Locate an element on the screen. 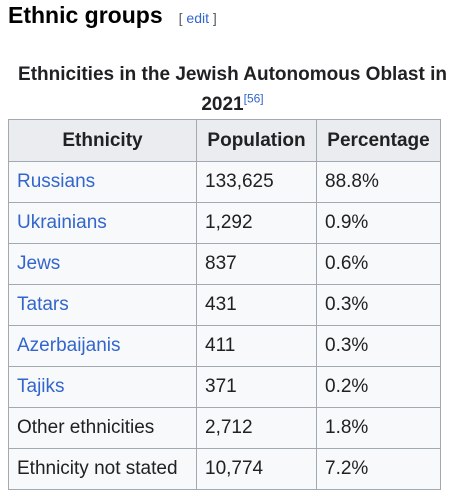  cell-percentage: 7.2% is located at coordinates (378, 469).